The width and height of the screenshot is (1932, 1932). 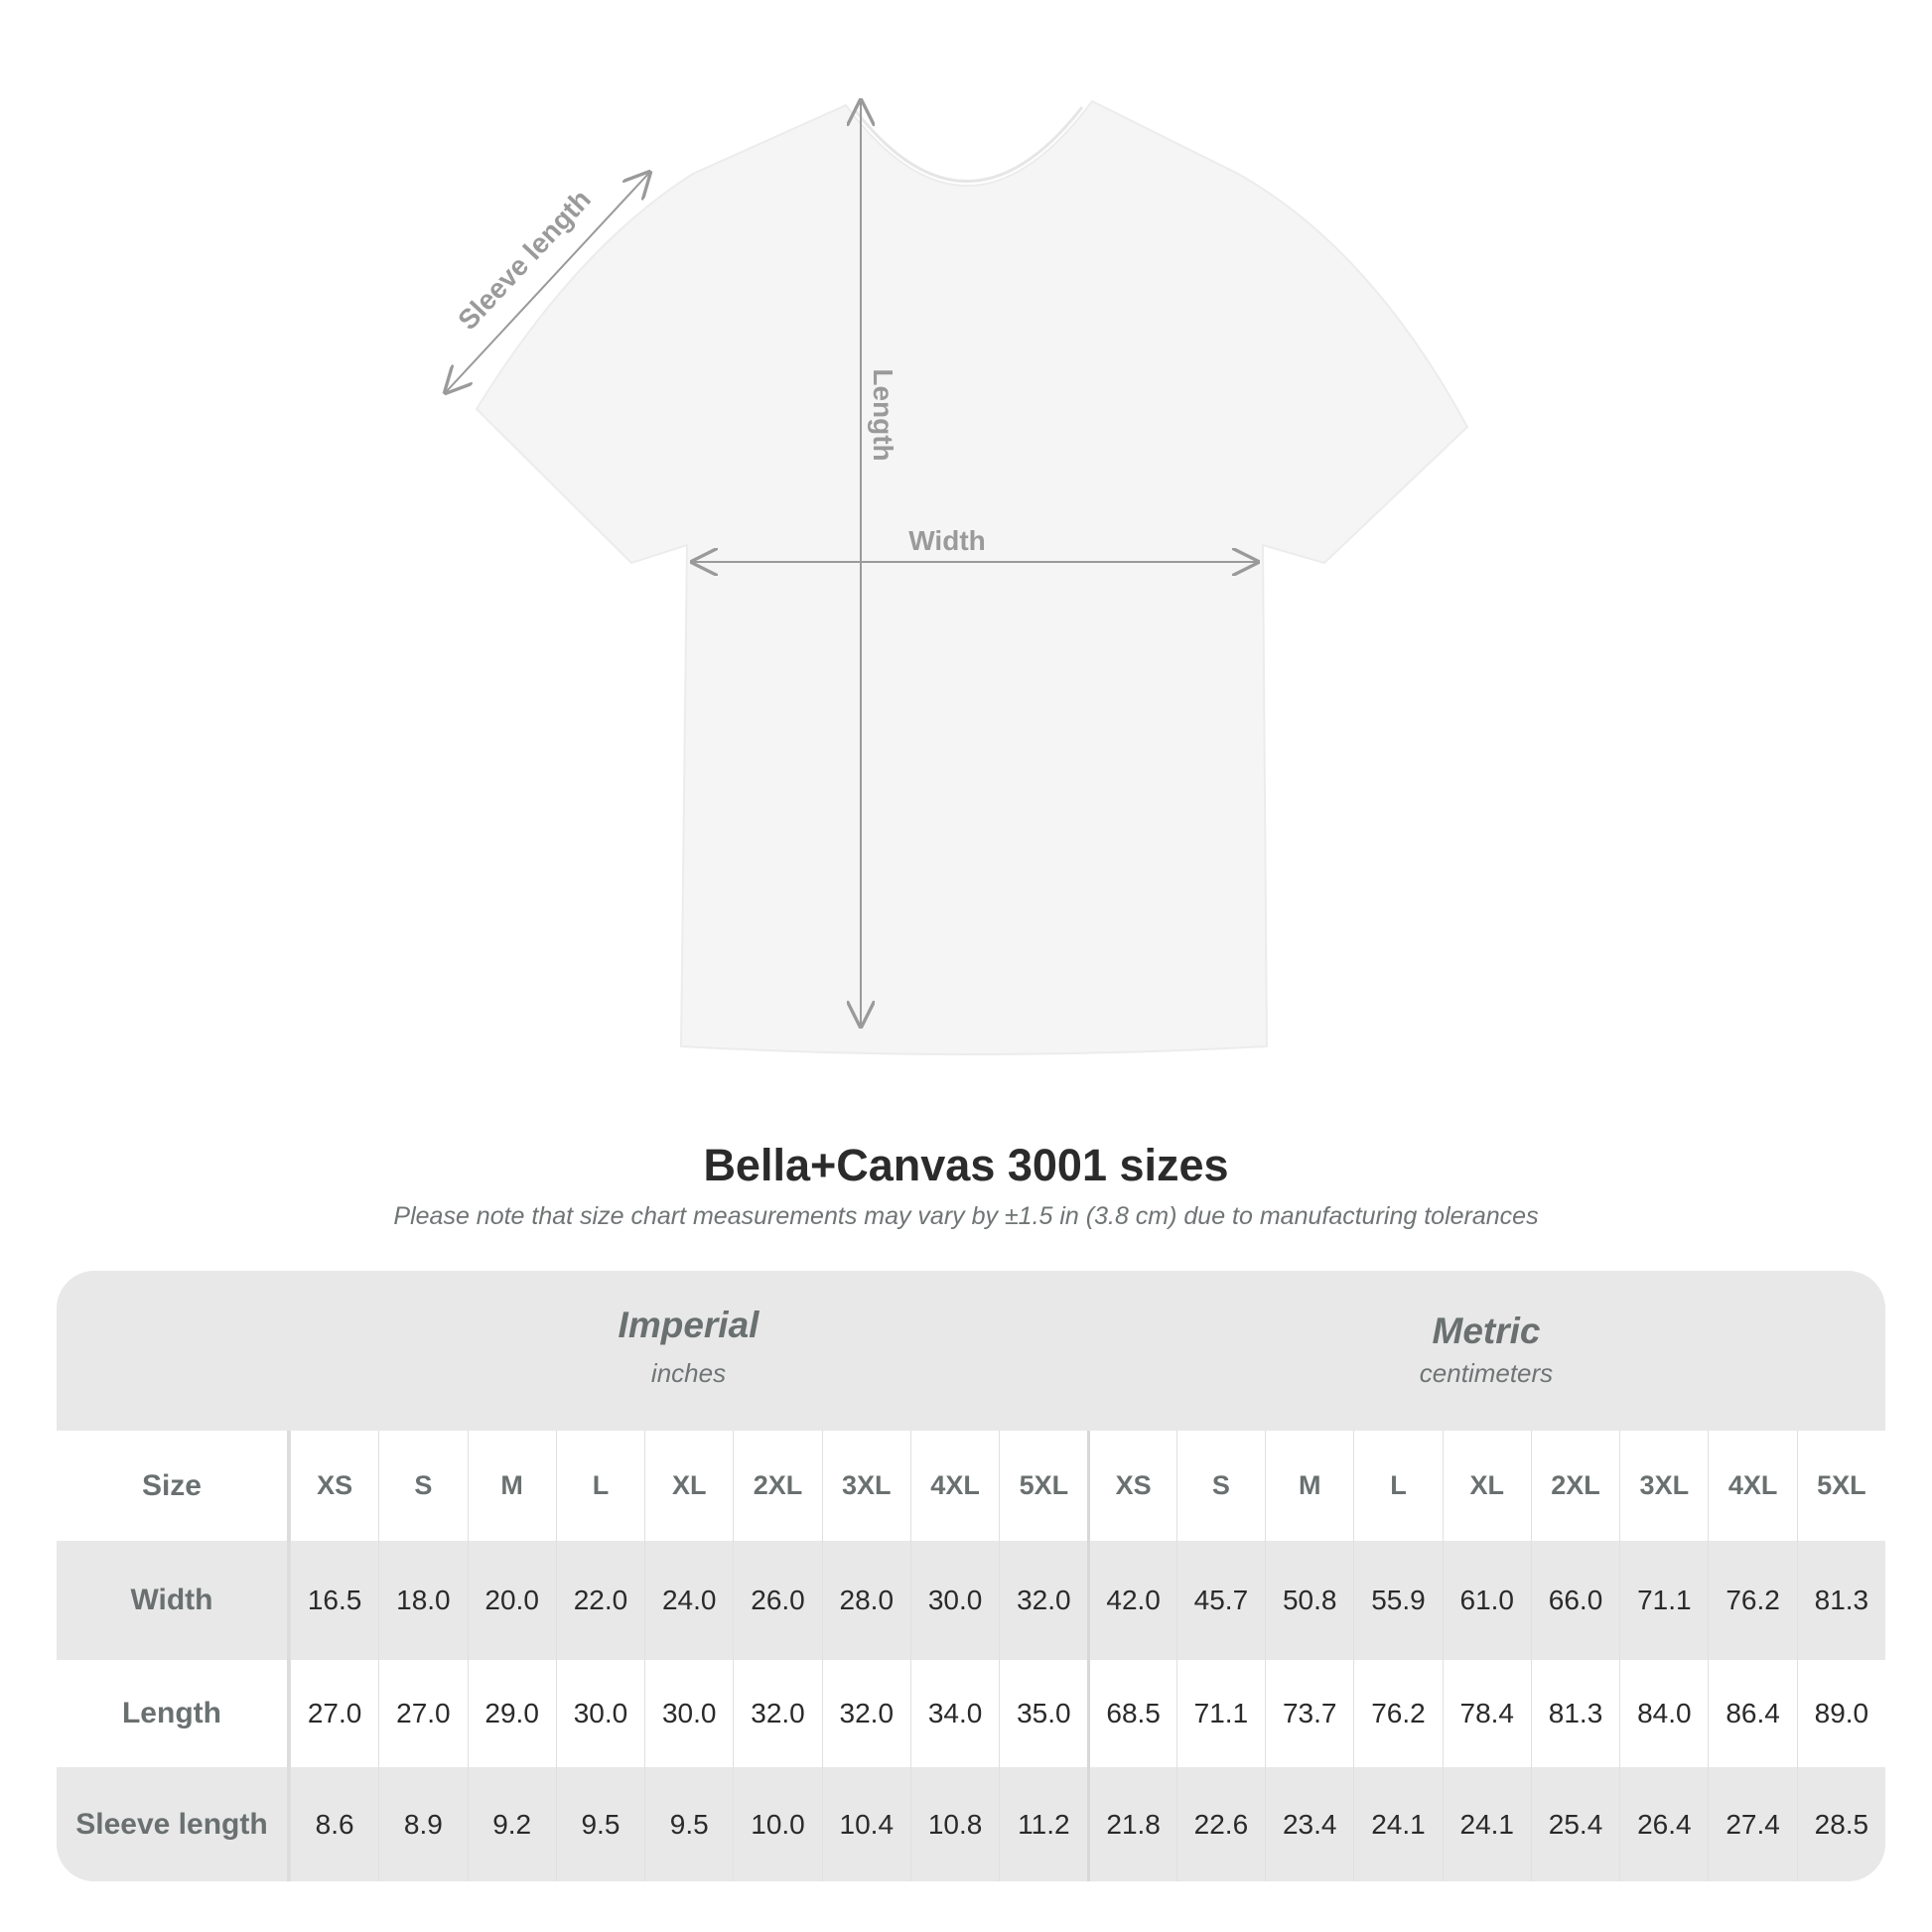 I want to click on table-cell: 24.0, so click(x=688, y=1600).